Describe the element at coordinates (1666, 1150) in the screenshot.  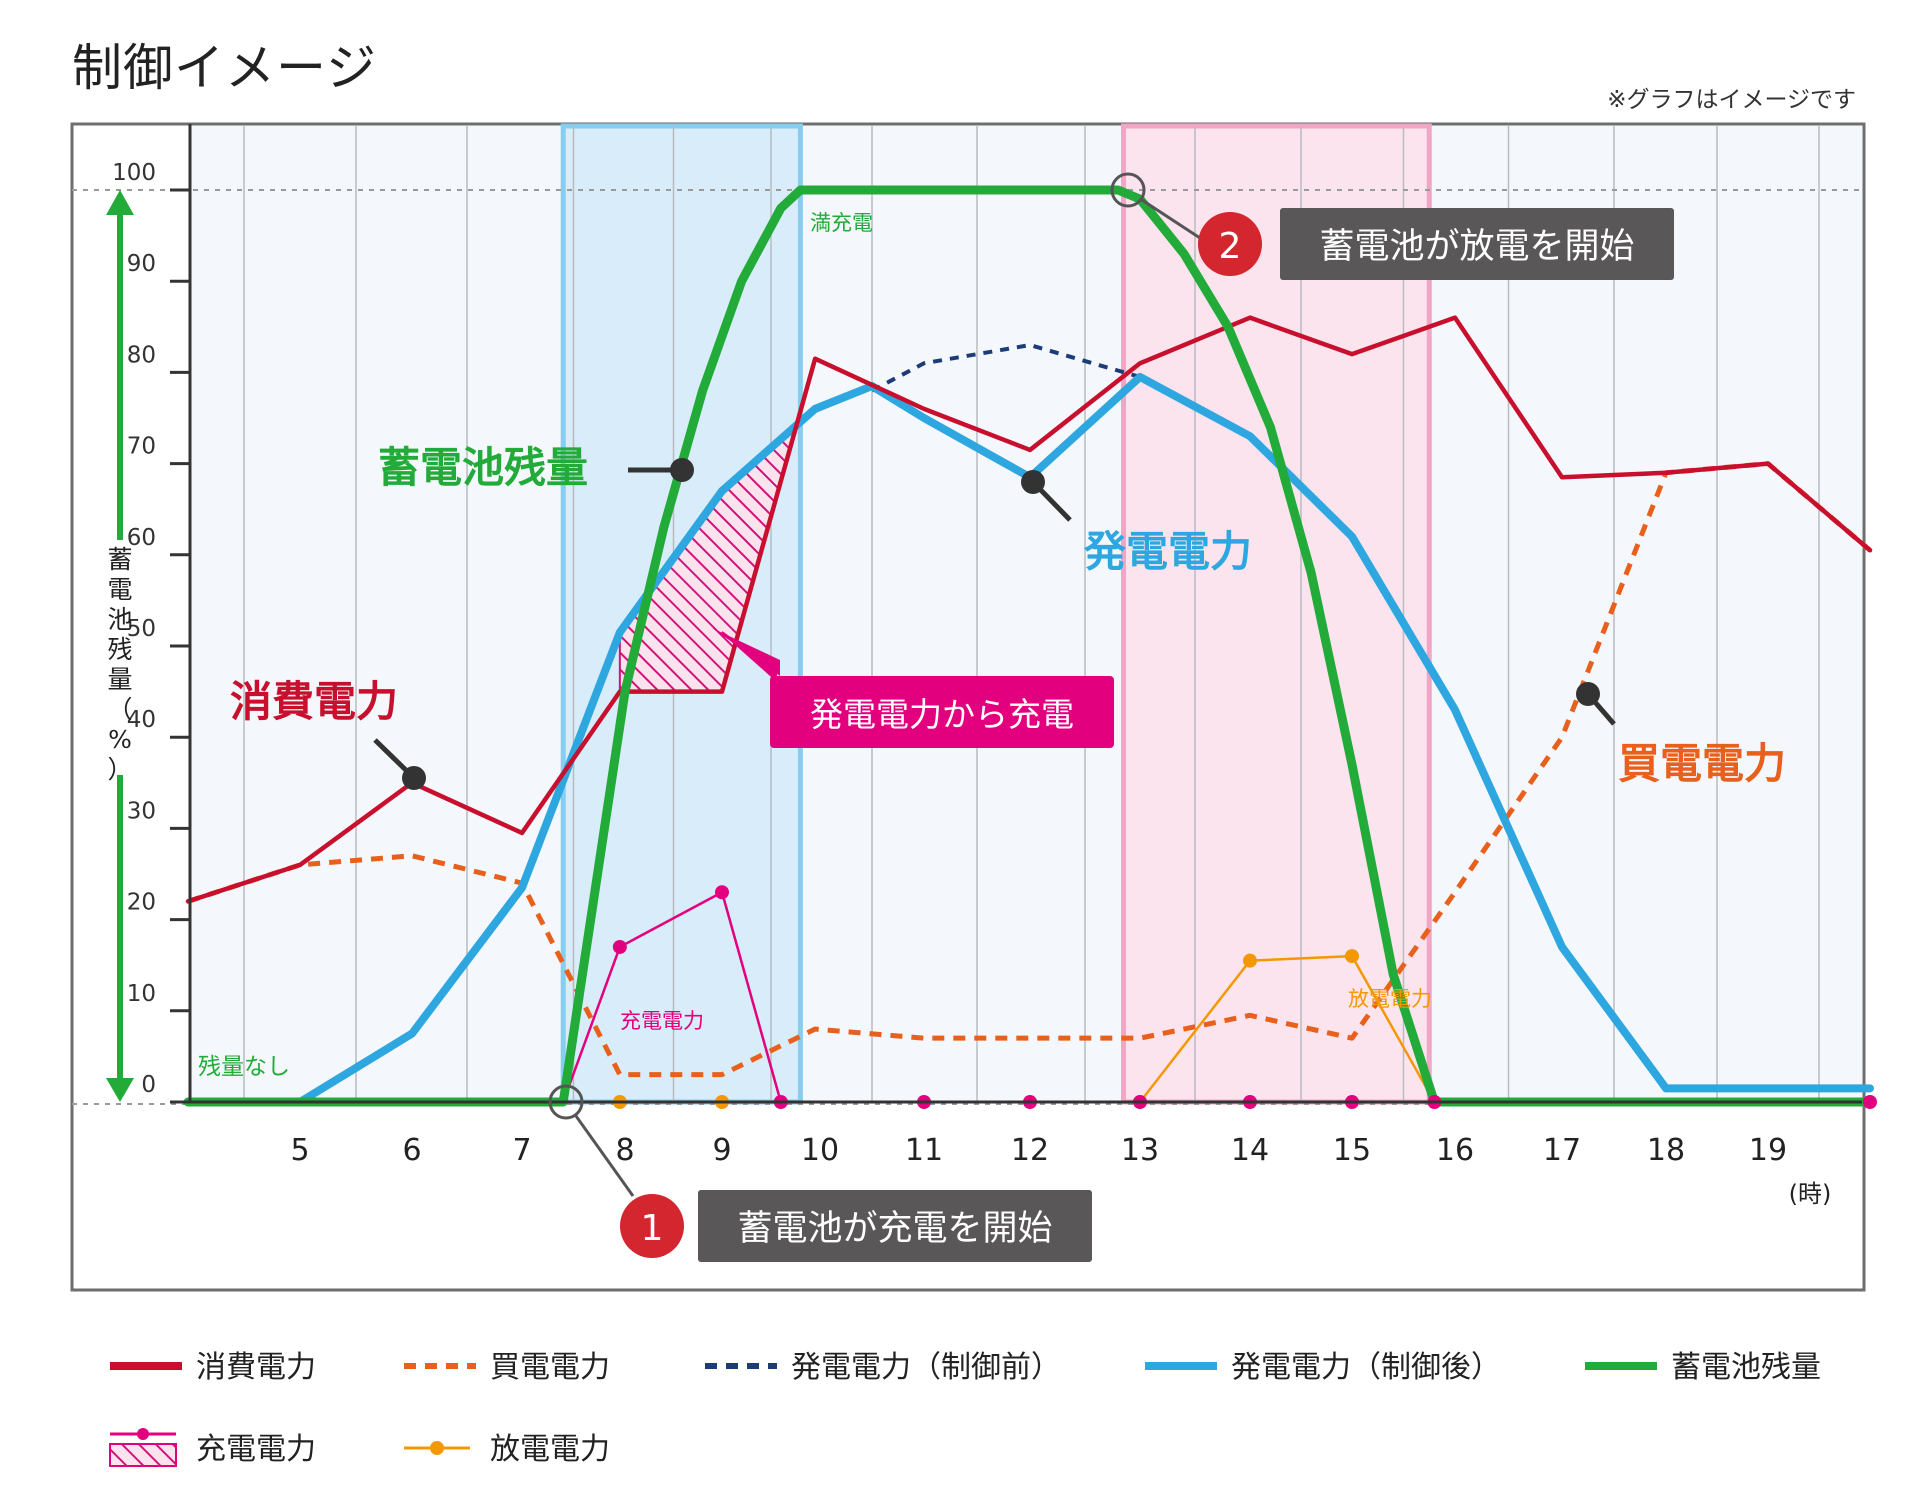
I see `x-tick-label: 18` at that location.